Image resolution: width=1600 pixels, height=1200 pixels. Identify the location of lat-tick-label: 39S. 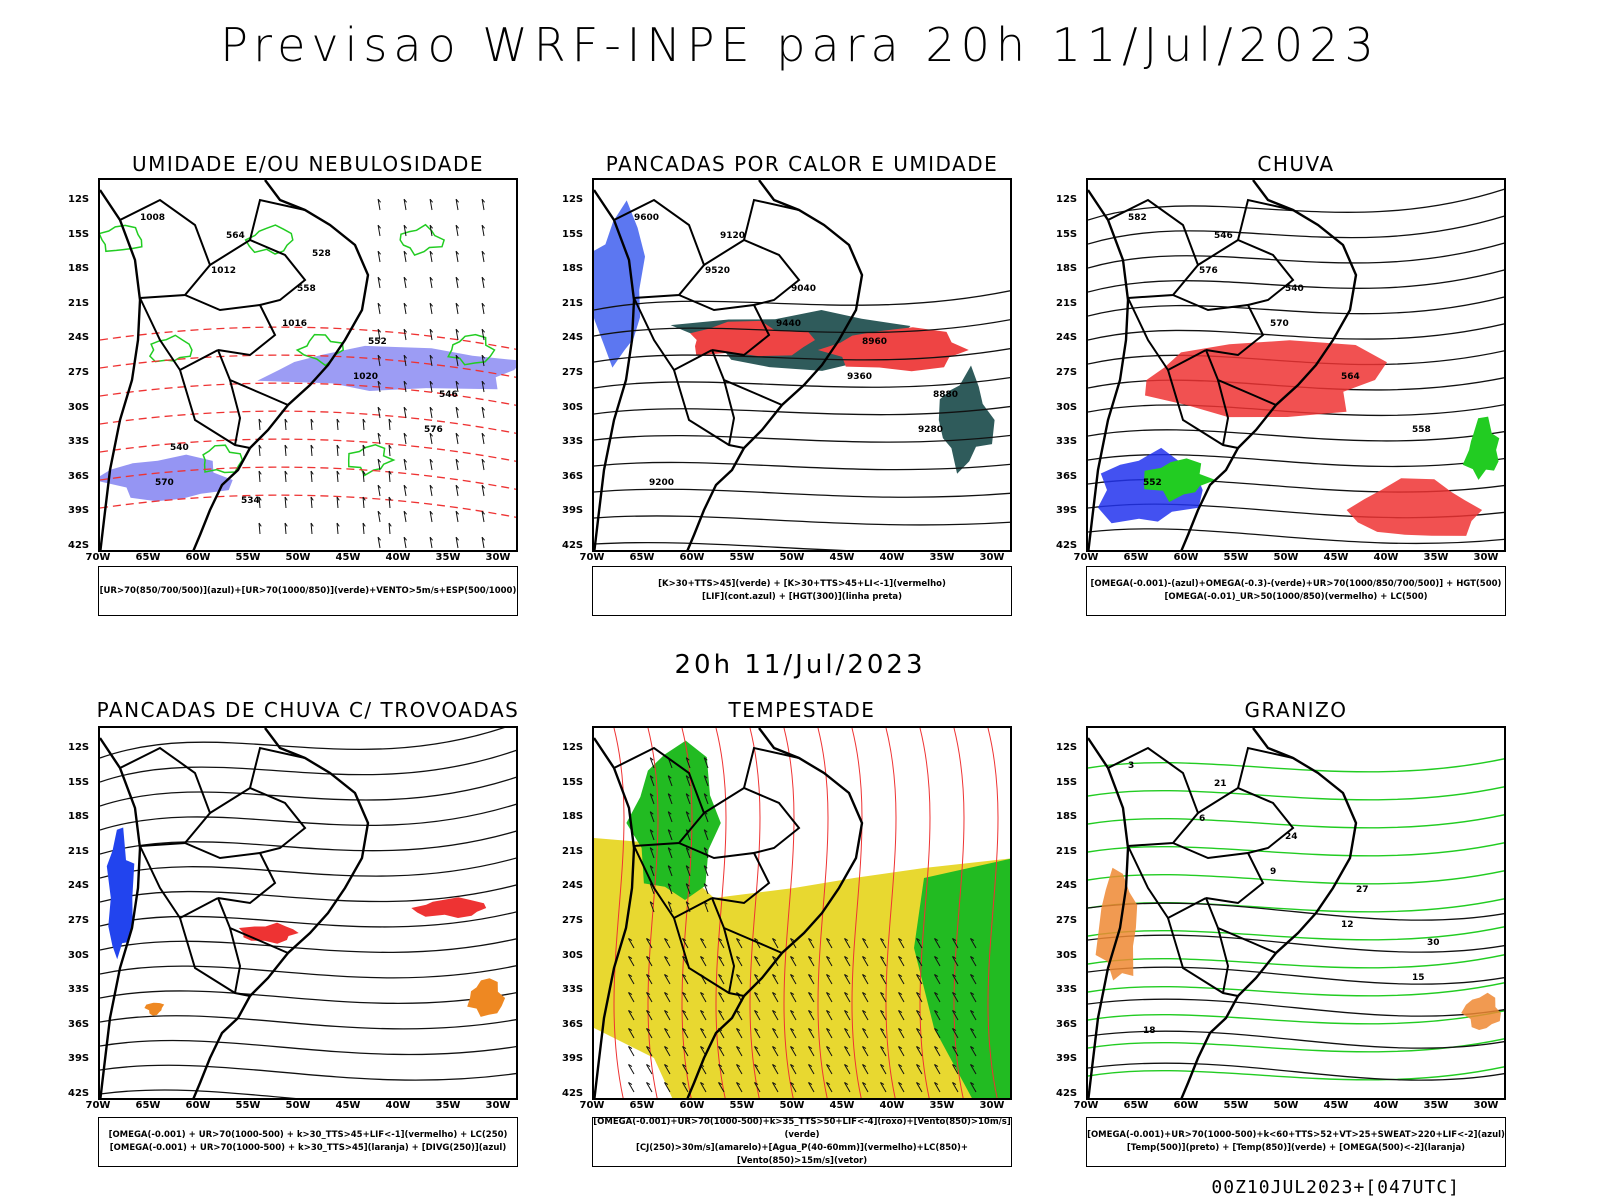
(79, 1059).